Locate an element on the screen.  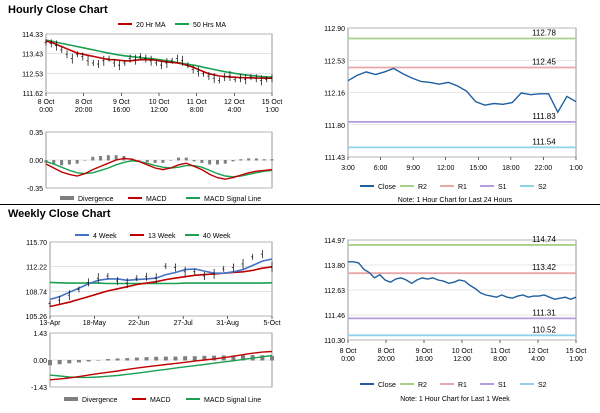
hourly-price-xaxis-tick-label-line: 12 Oct is located at coordinates (234, 102).